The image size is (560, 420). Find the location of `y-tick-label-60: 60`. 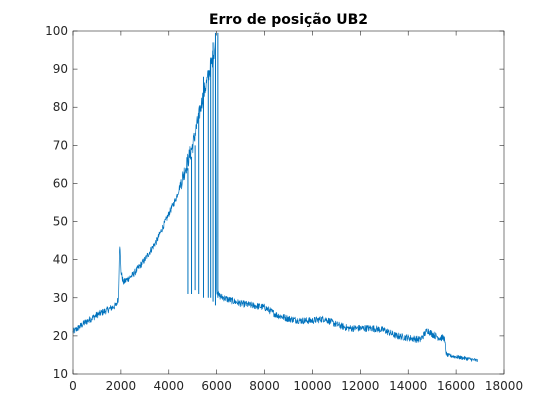

y-tick-label-60: 60 is located at coordinates (60, 183).